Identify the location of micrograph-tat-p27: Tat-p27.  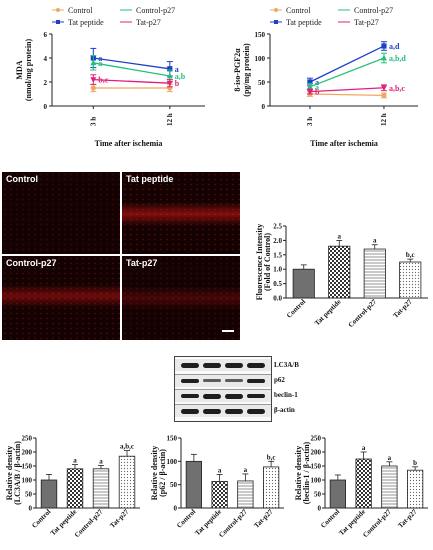
(181, 298).